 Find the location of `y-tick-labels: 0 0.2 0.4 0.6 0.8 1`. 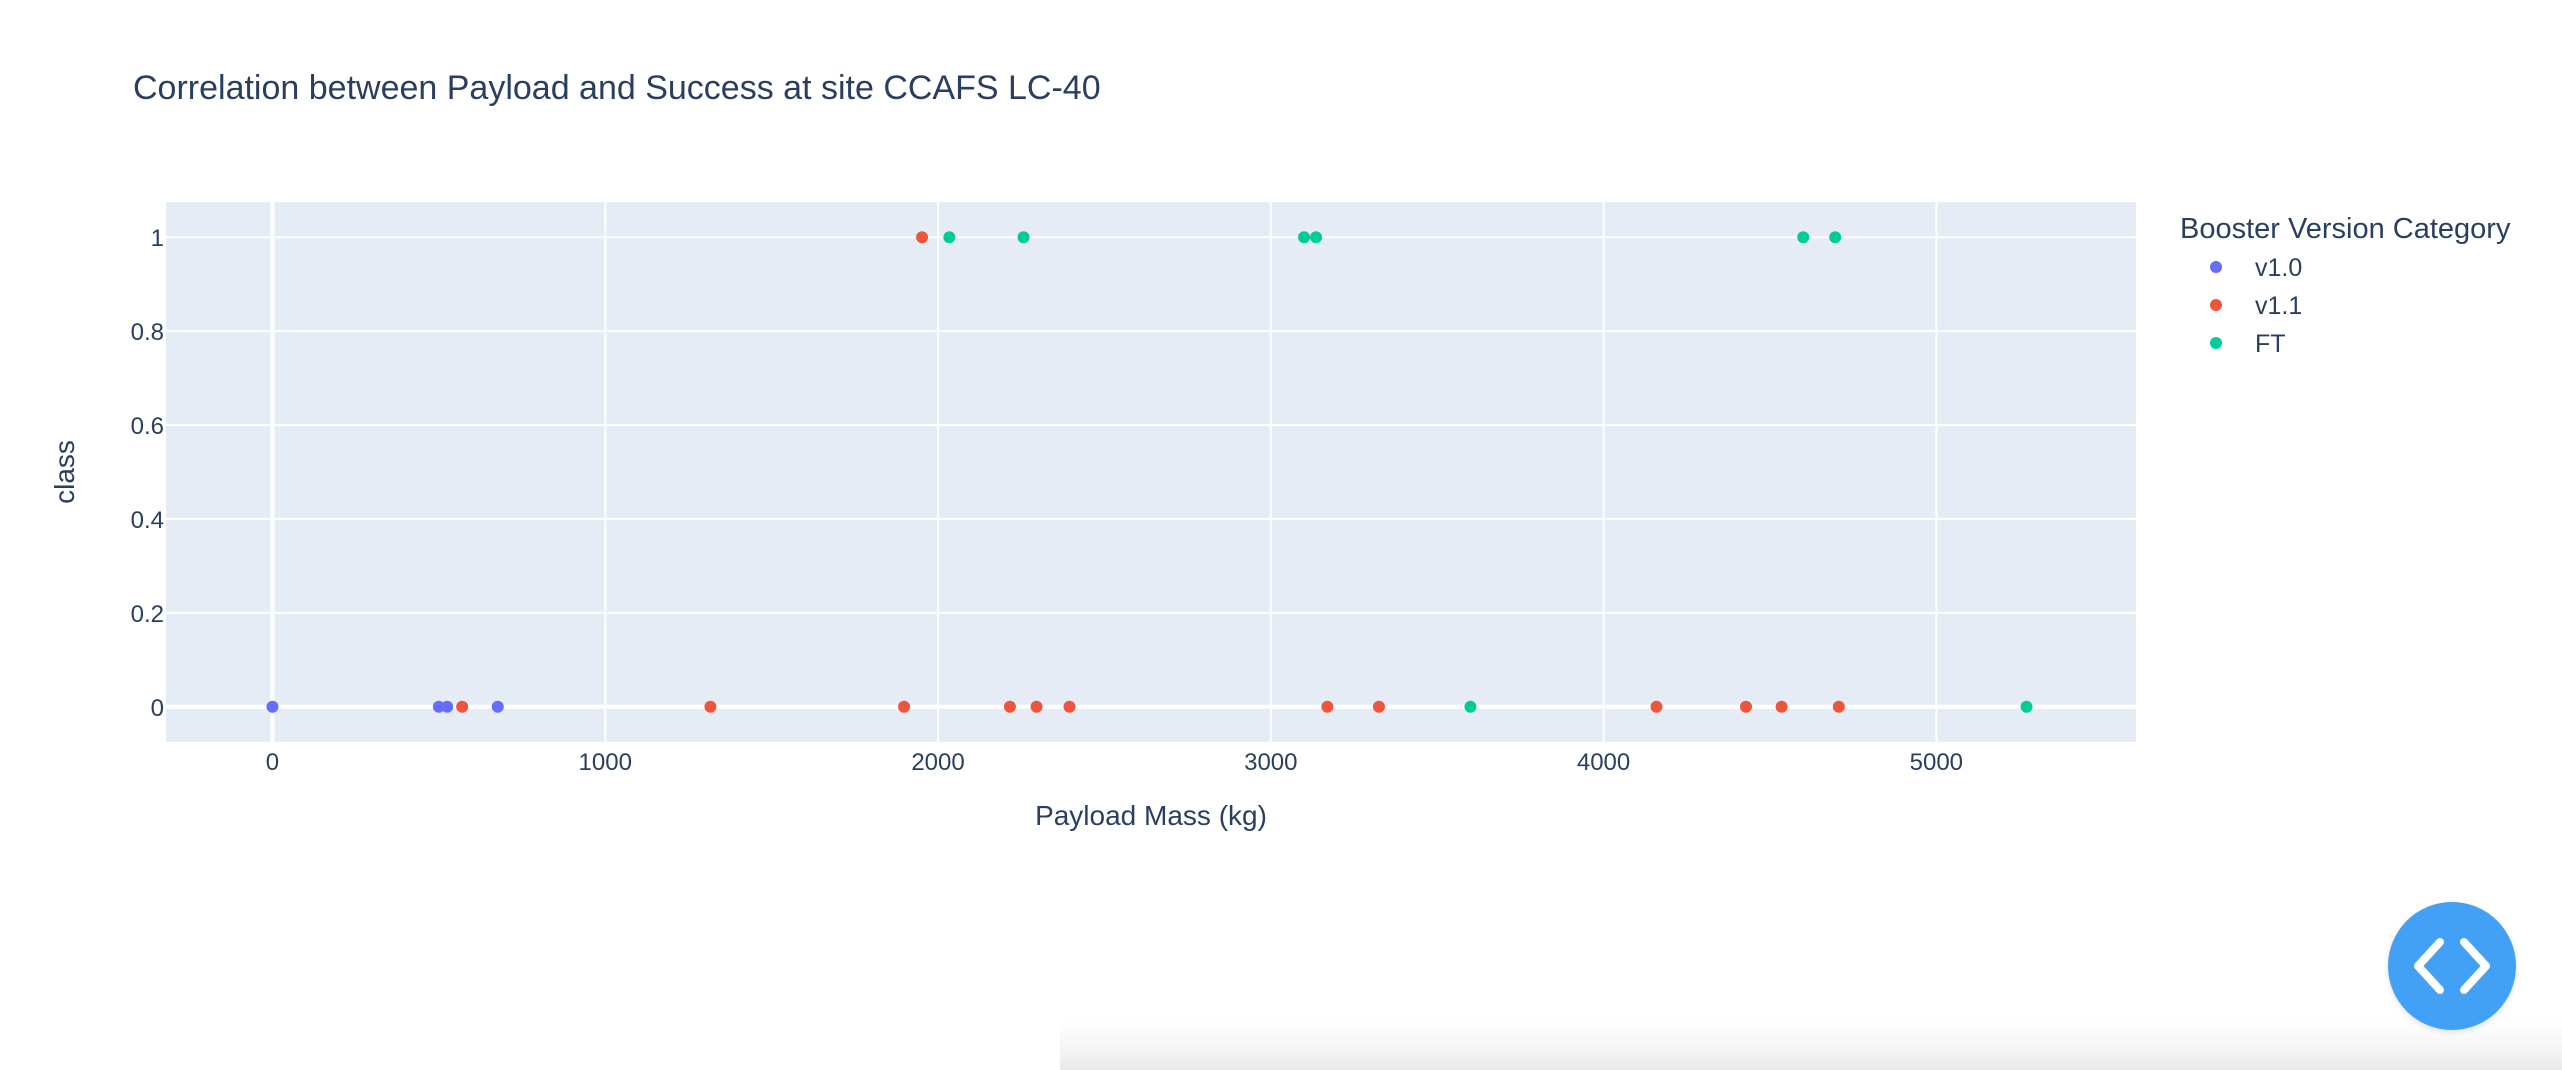

y-tick-labels: 0 0.2 0.4 0.6 0.8 1 is located at coordinates (147, 473).